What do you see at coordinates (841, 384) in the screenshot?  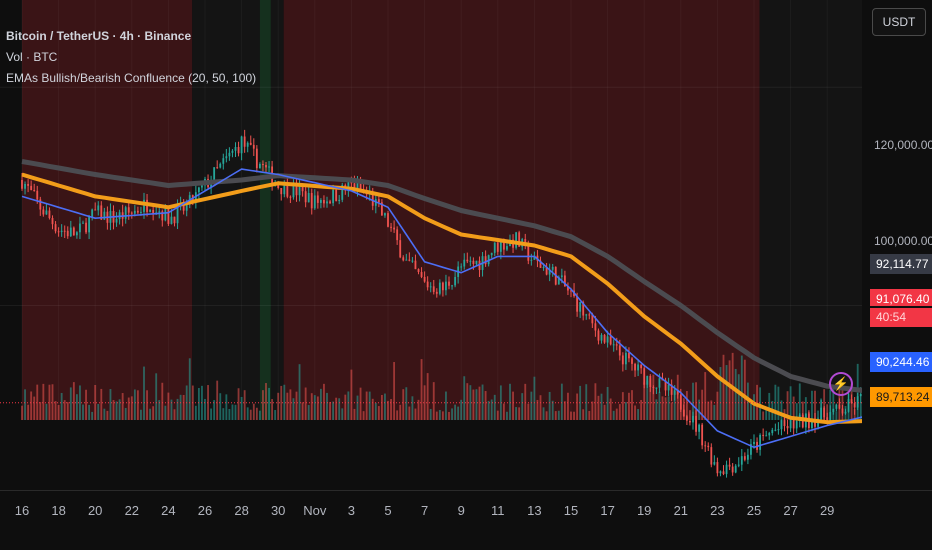 I see `lightning-icon: ⚡` at bounding box center [841, 384].